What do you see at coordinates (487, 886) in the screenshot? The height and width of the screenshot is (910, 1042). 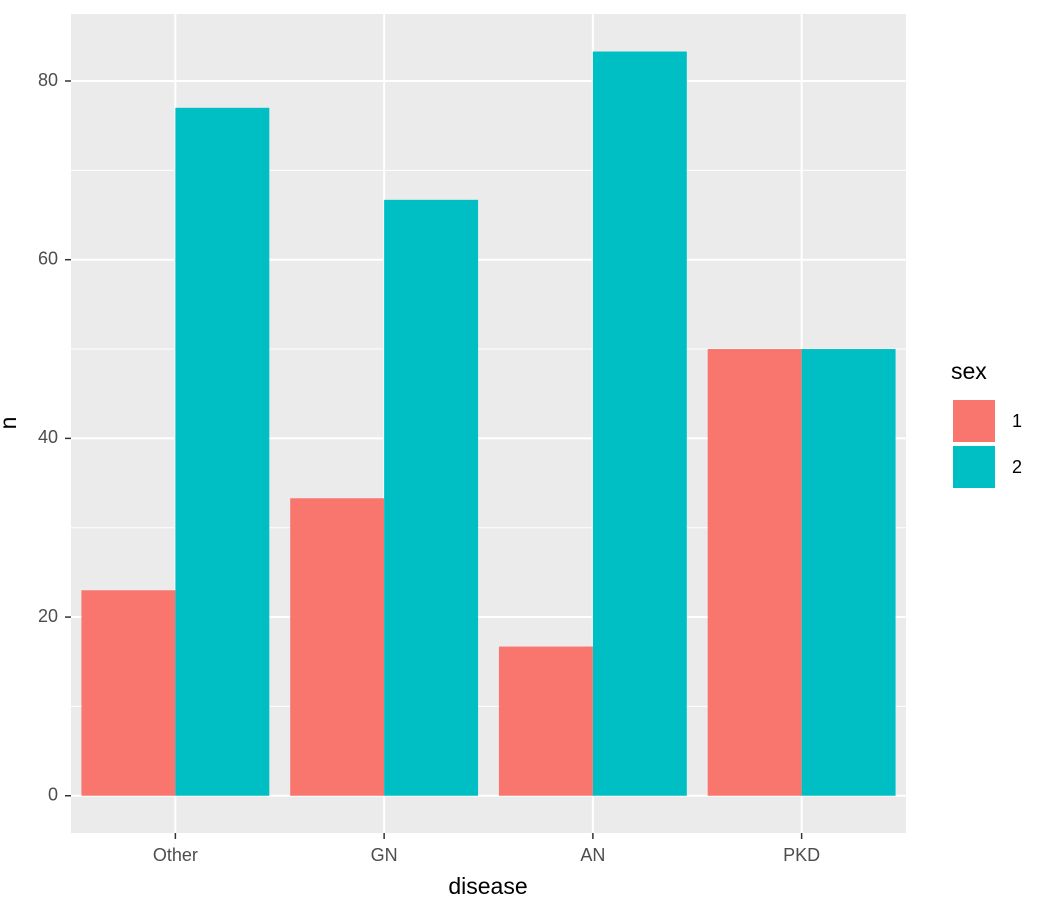 I see `x-axis-title: disease` at bounding box center [487, 886].